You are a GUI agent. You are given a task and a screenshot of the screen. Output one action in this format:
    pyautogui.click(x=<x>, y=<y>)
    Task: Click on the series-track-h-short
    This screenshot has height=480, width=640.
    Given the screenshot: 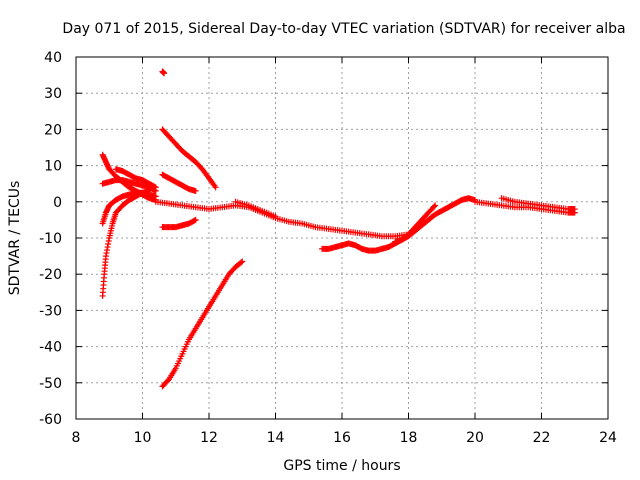 What is the action you would take?
    pyautogui.click(x=179, y=223)
    